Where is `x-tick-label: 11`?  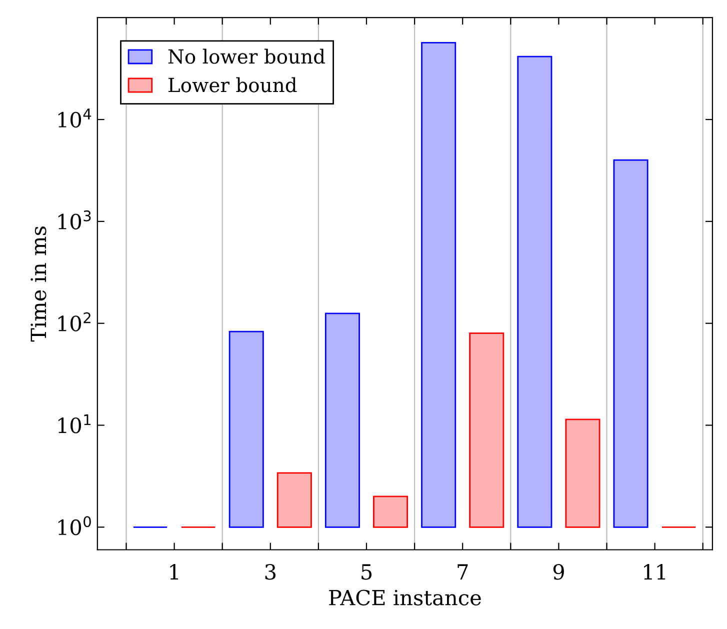 x-tick-label: 11 is located at coordinates (655, 572).